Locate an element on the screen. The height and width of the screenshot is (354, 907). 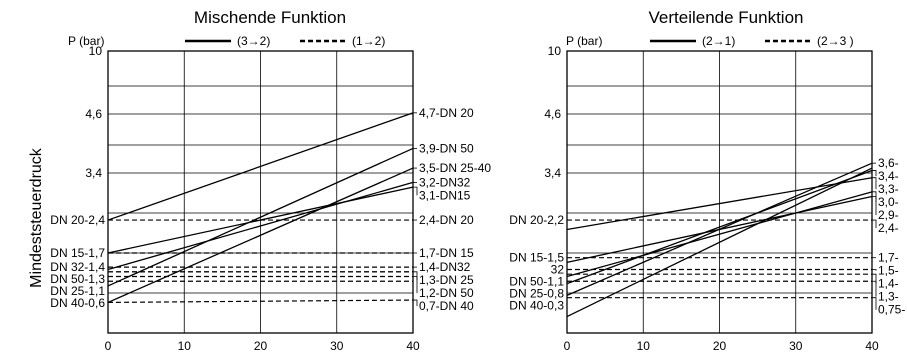
chart-title: Mischende Funktion is located at coordinates (270, 17).